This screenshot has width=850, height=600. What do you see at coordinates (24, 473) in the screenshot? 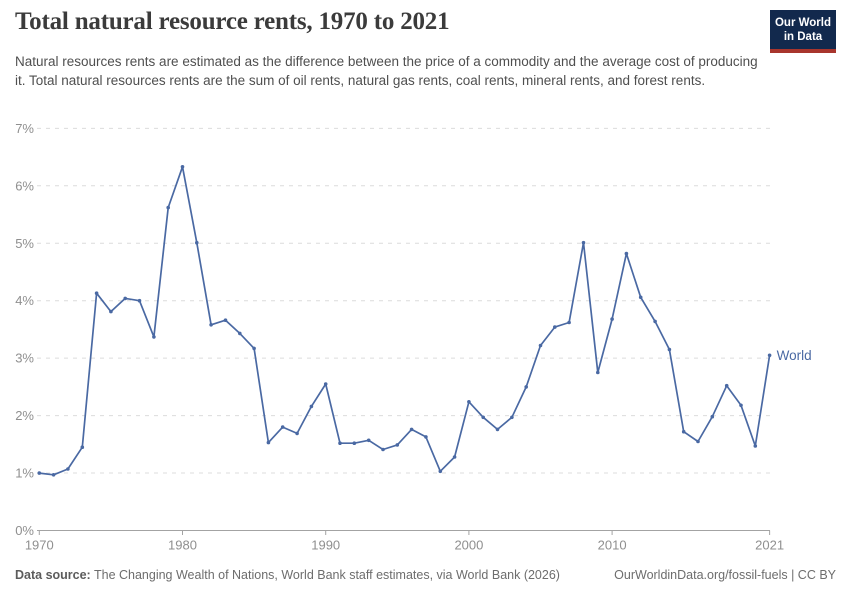
I see `y-axis-tick-label: 1%` at bounding box center [24, 473].